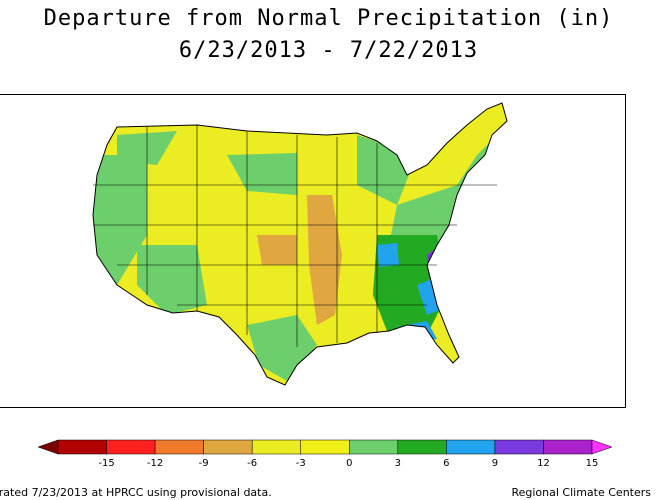 The width and height of the screenshot is (657, 500). I want to click on legend-tick-label: 3, so click(397, 463).